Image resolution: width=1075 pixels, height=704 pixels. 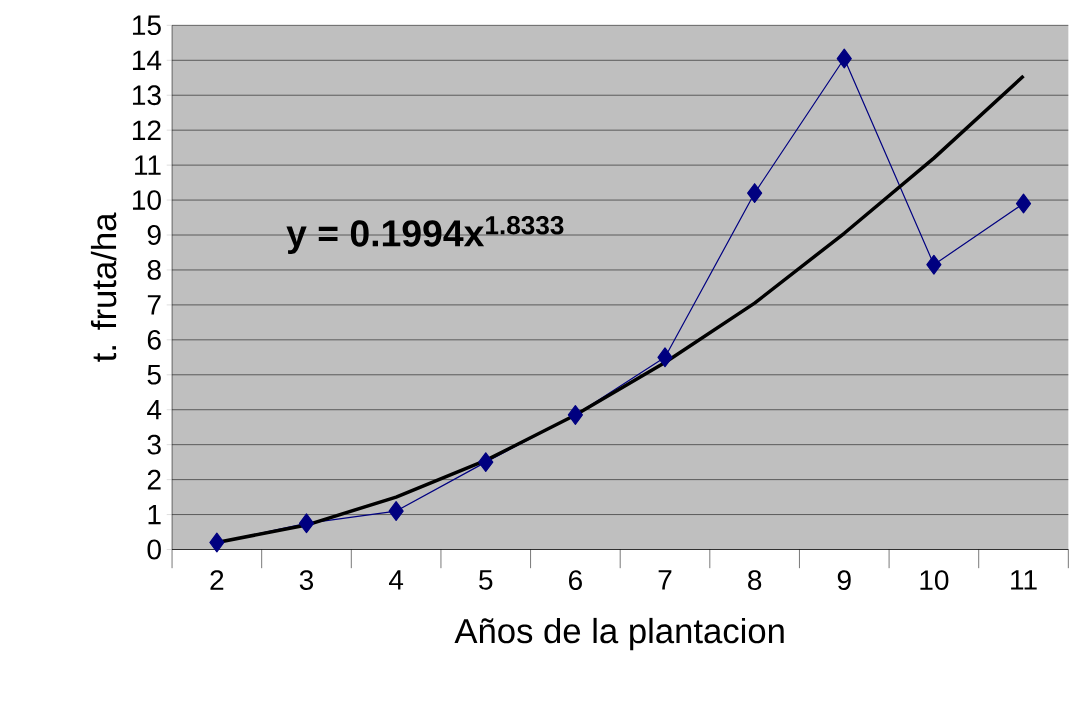 I want to click on y-tick-label: 0, so click(x=154, y=549).